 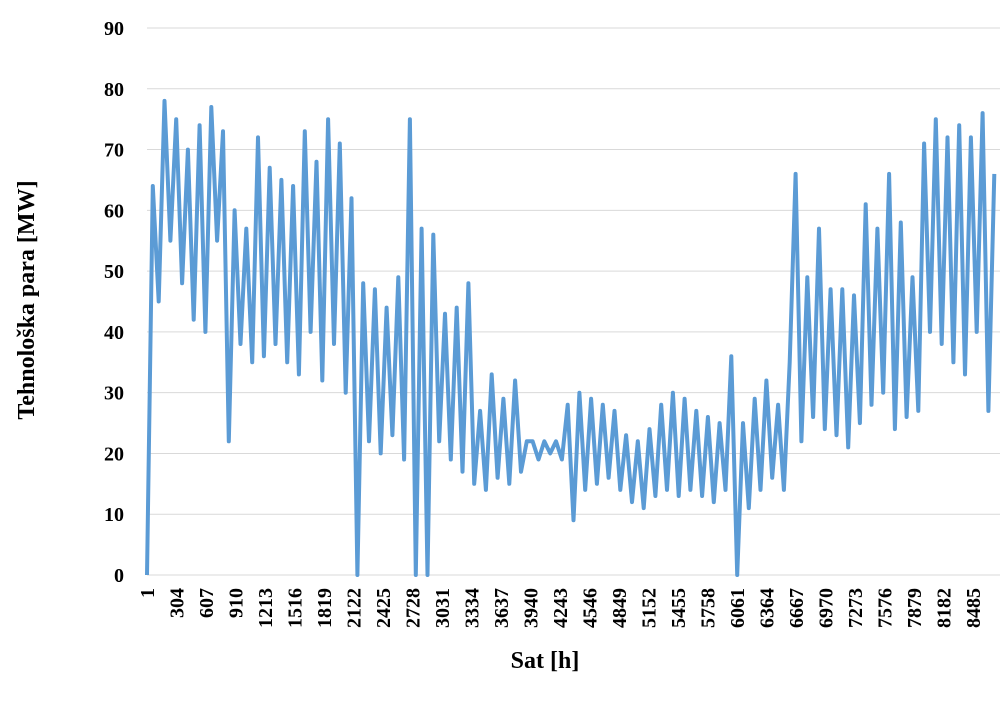 I want to click on x-tick-label: 4849, so click(x=620, y=608).